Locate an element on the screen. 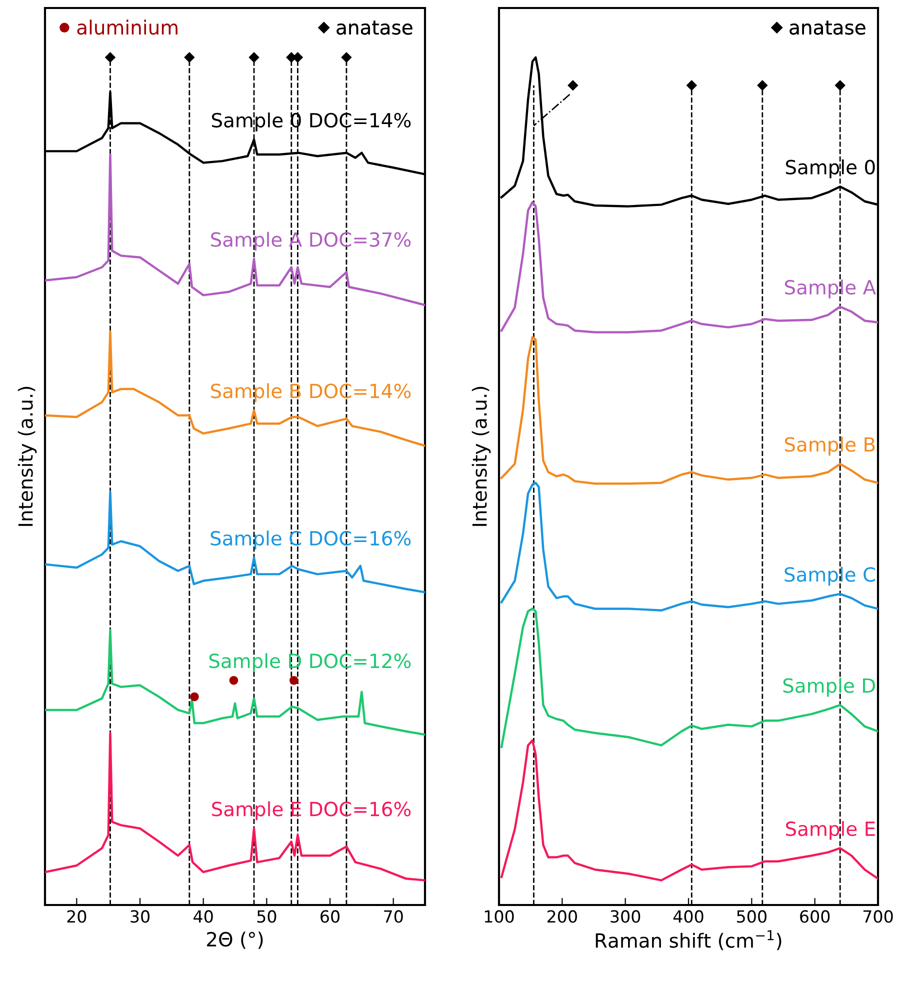  x-tick-label: 200 is located at coordinates (562, 916).